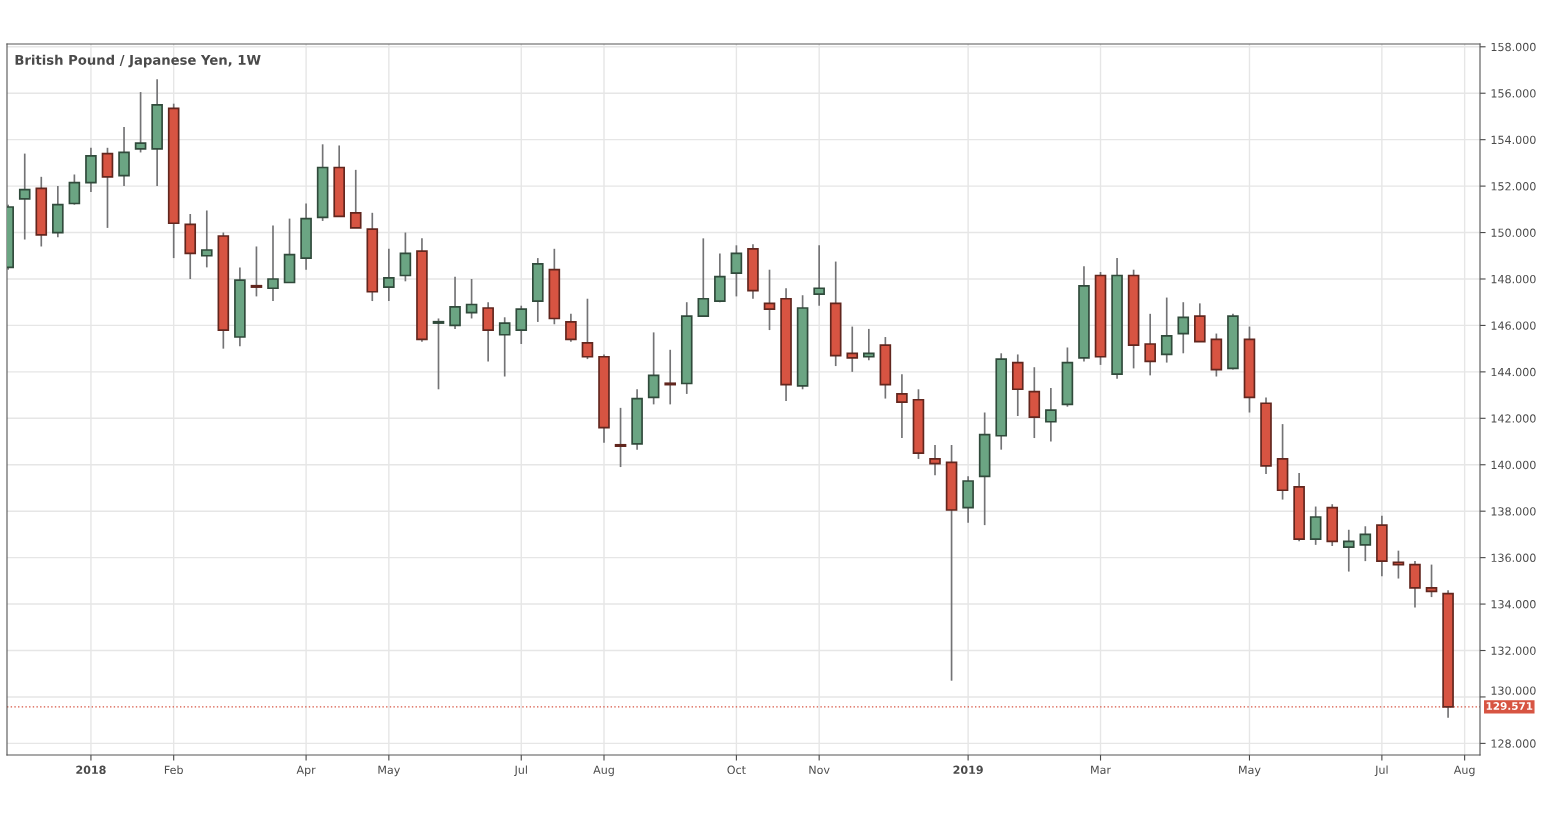 Image resolution: width=1545 pixels, height=819 pixels. What do you see at coordinates (1513, 650) in the screenshot?
I see `y-tick-label: 132.000` at bounding box center [1513, 650].